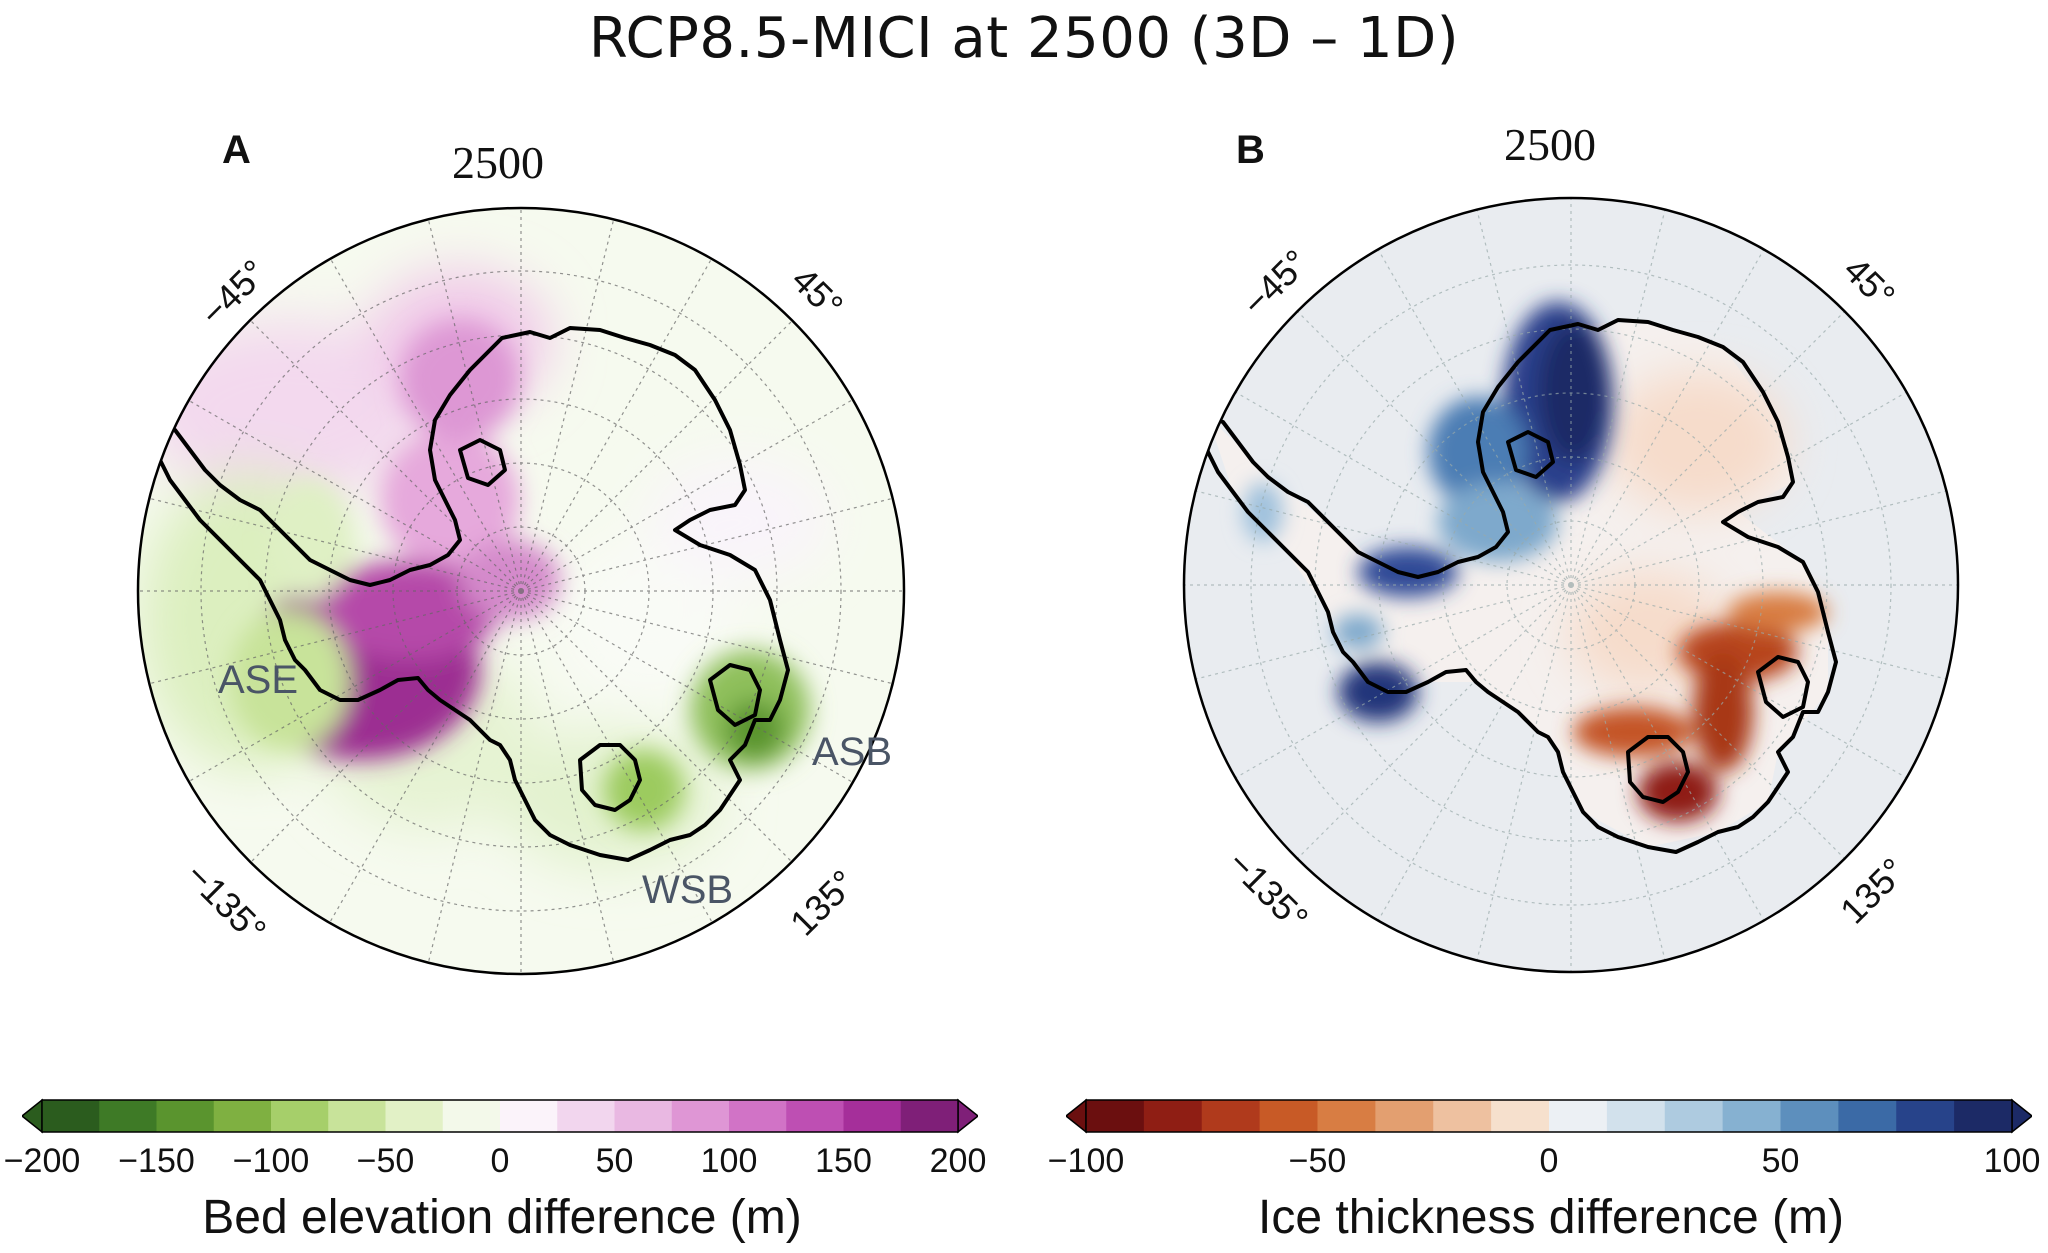 The height and width of the screenshot is (1253, 2048). I want to click on panel-a-coastline, so click(471, 594).